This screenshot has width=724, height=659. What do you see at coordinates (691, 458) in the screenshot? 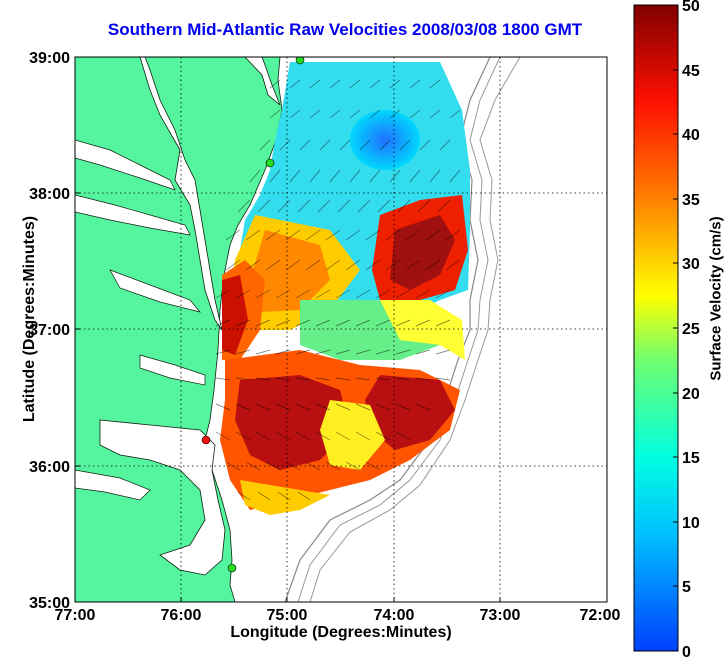
I see `colorbar-tick-label: 15` at bounding box center [691, 458].